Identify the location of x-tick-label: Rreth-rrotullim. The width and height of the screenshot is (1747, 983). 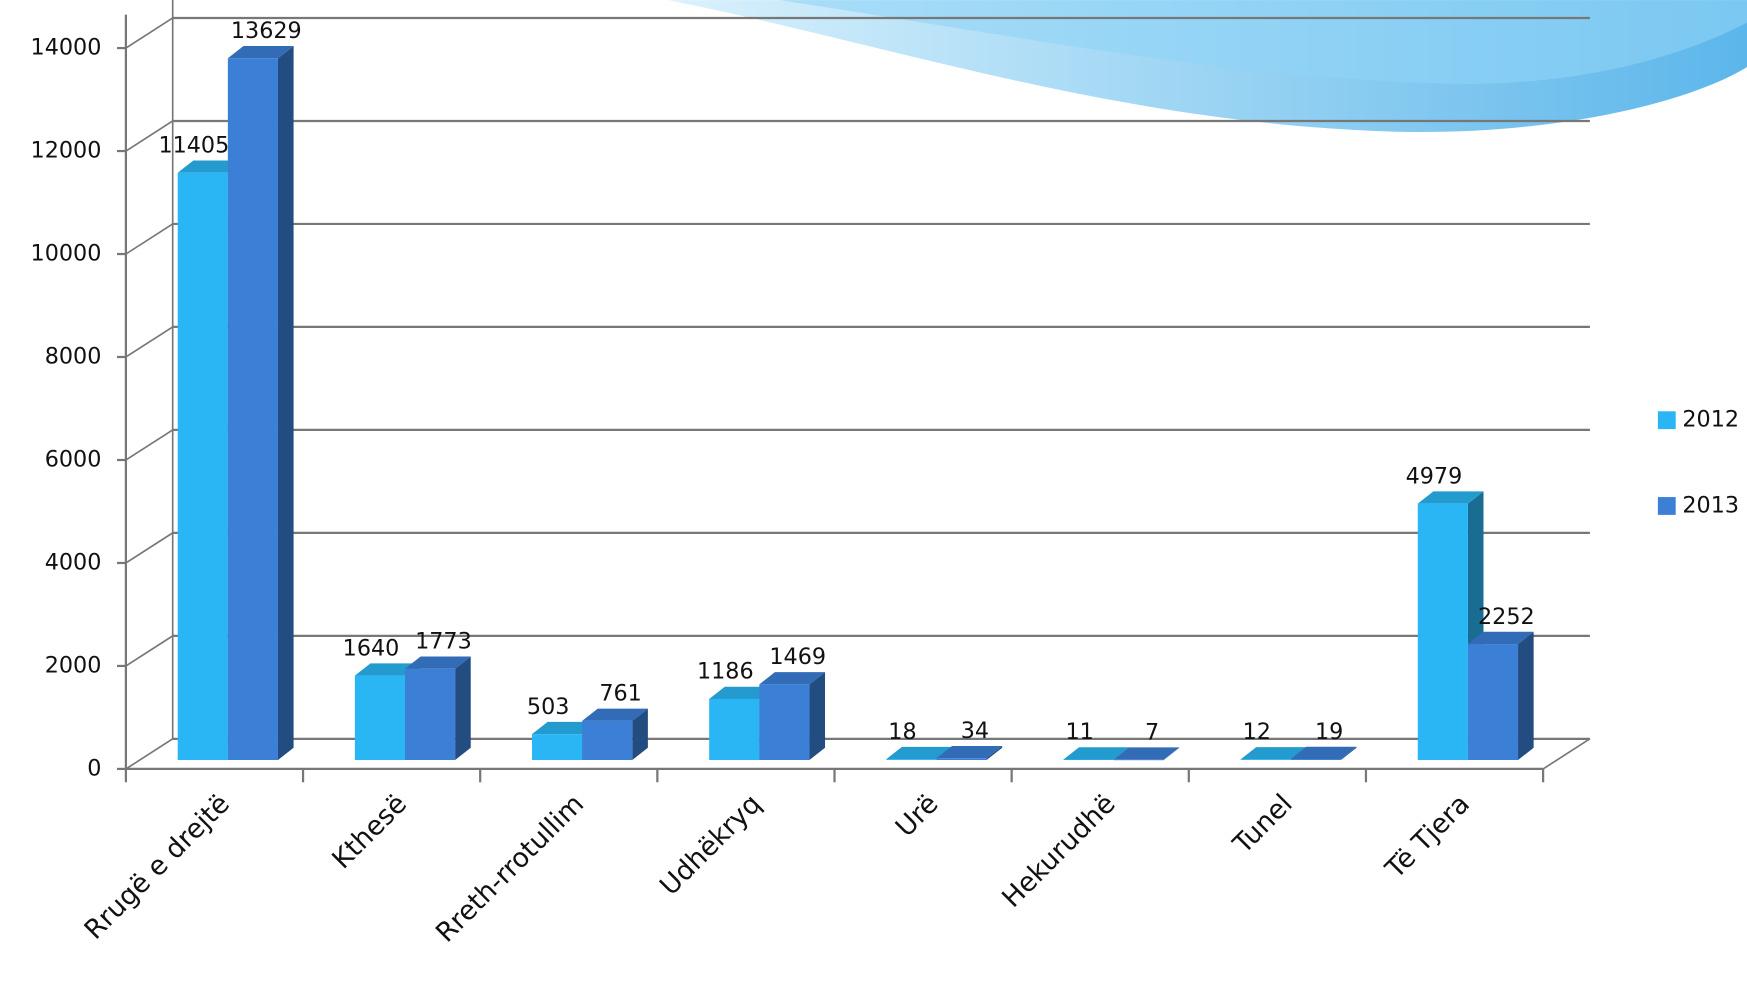
(510, 868).